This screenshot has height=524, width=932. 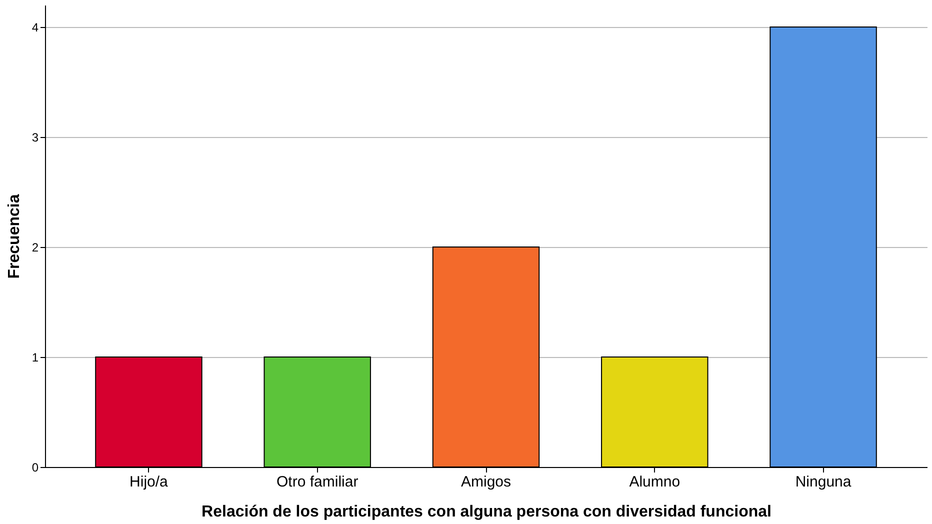 I want to click on y-tick-label: 4, so click(x=35, y=27).